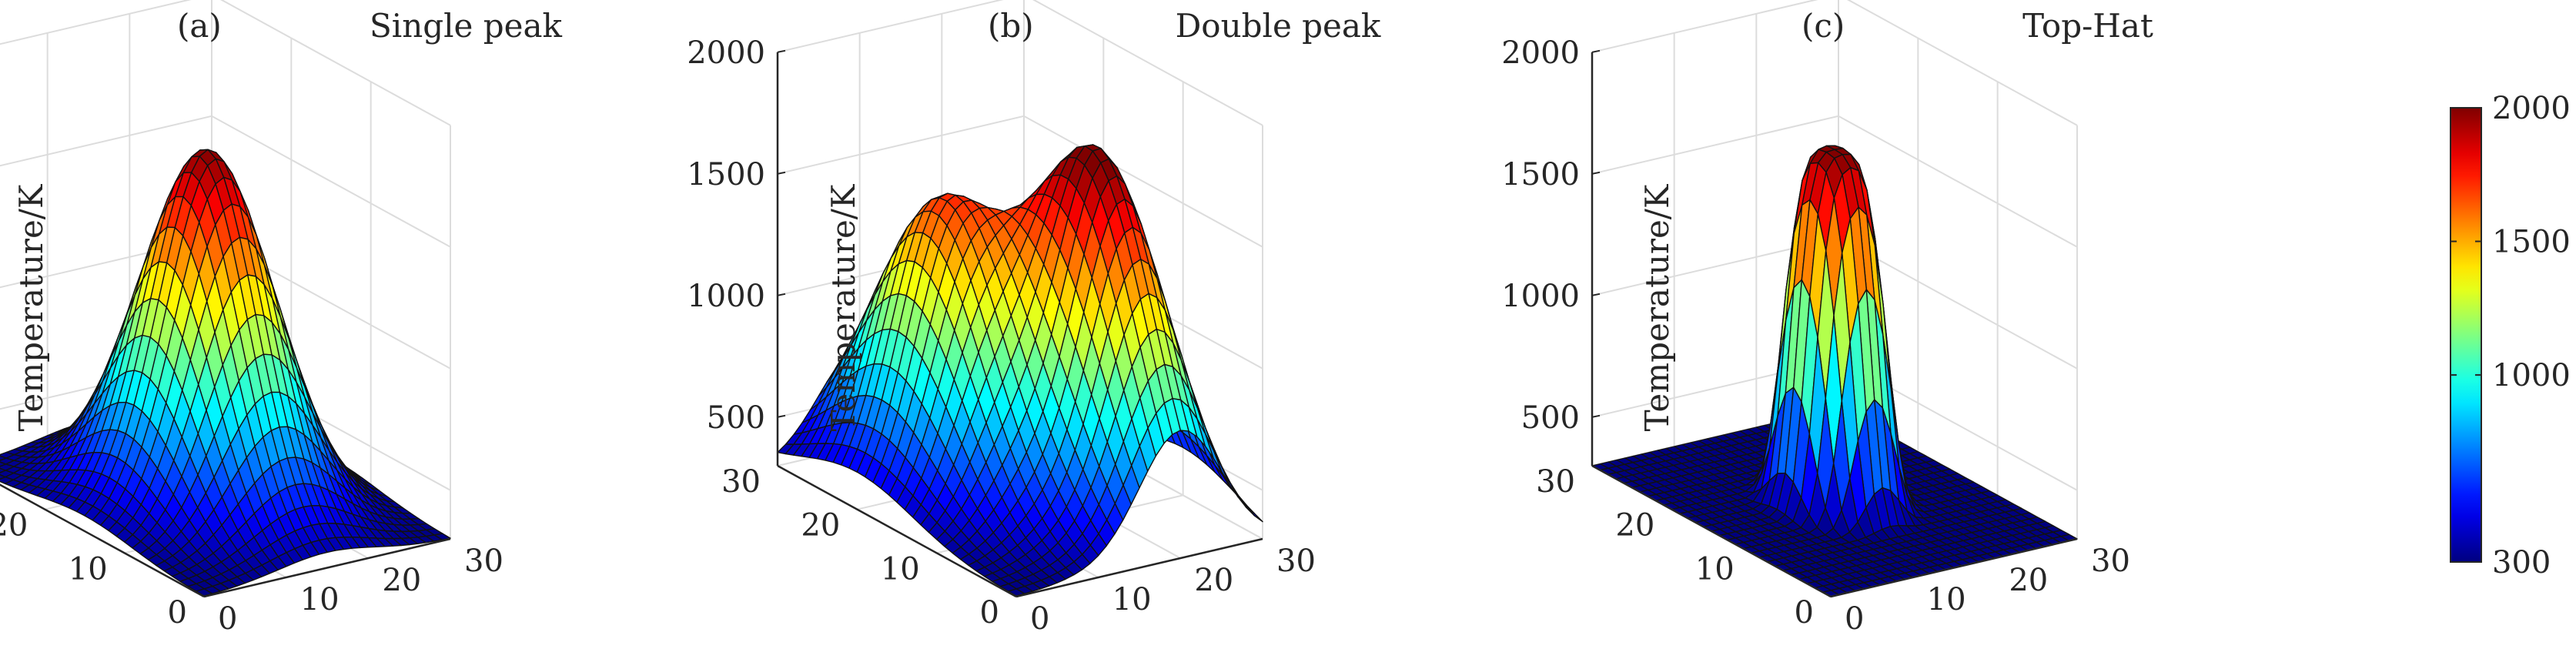 The width and height of the screenshot is (2576, 659). Describe the element at coordinates (2531, 375) in the screenshot. I see `colorbar-tick-label: 1000` at that location.